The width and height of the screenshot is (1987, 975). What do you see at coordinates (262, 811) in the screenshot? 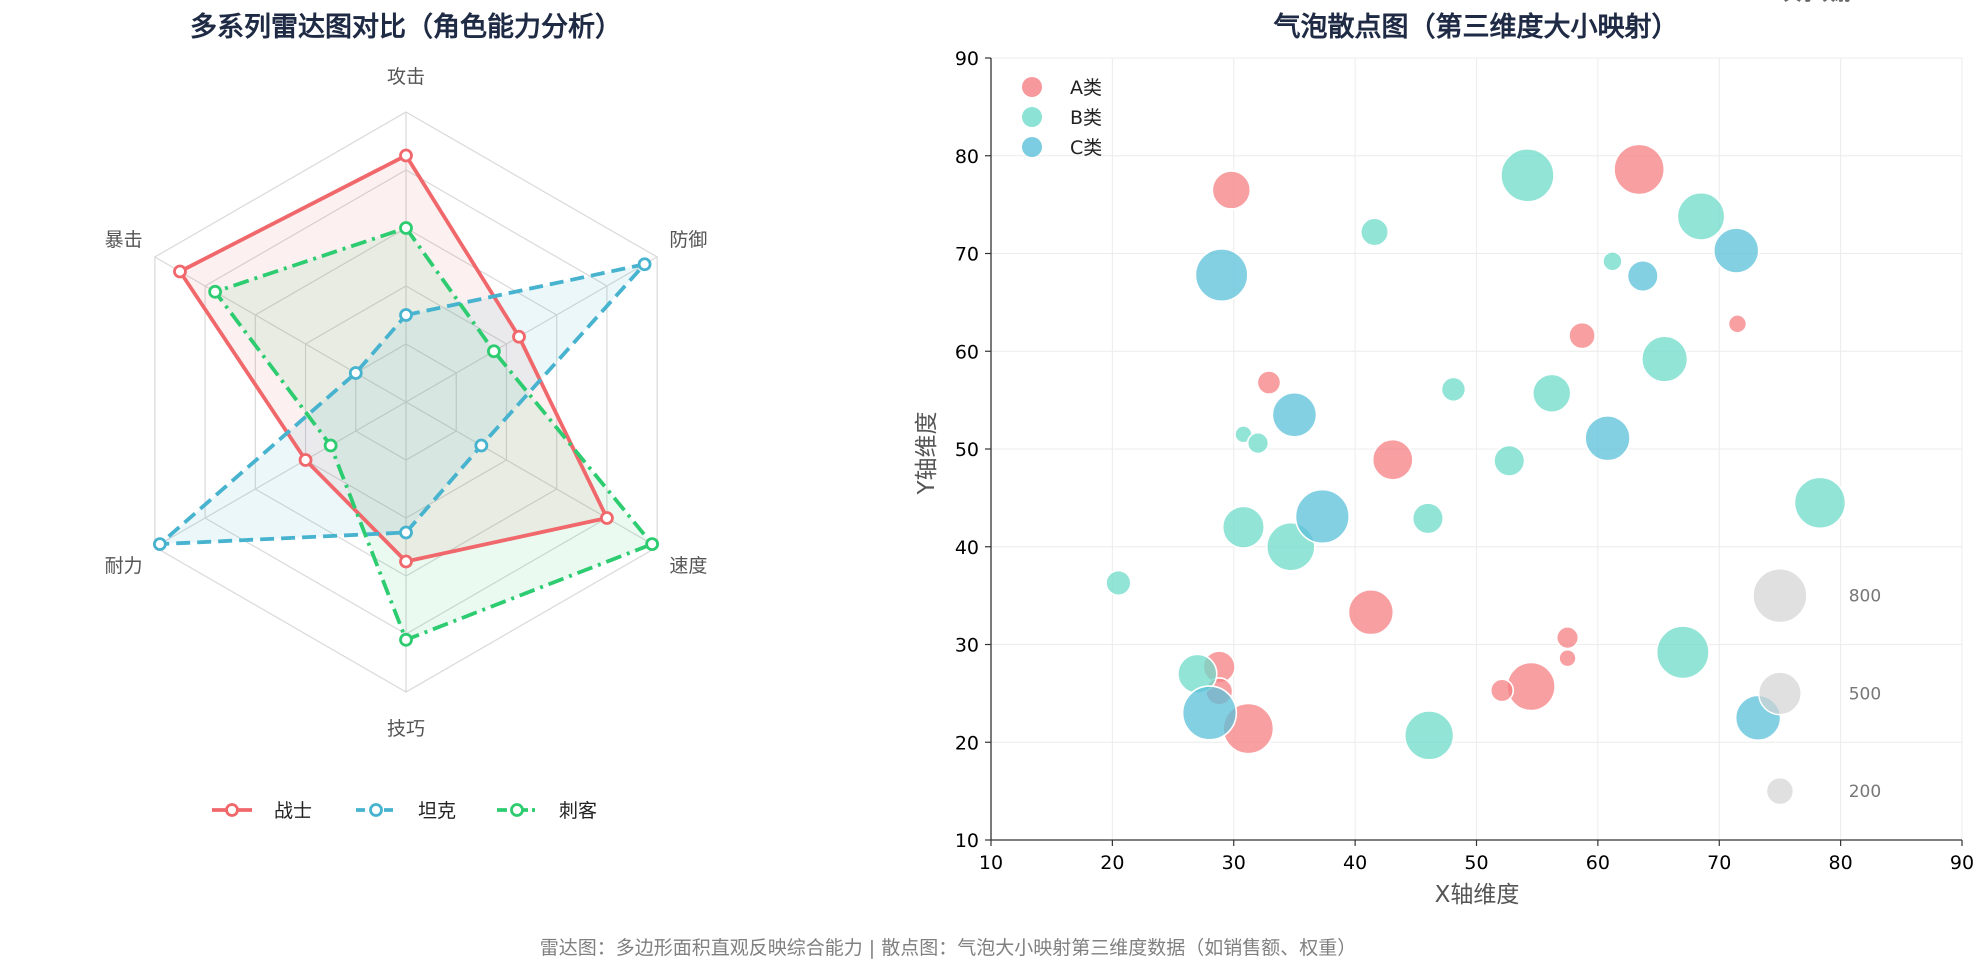
I see `radar-legend-item: 战士` at bounding box center [262, 811].